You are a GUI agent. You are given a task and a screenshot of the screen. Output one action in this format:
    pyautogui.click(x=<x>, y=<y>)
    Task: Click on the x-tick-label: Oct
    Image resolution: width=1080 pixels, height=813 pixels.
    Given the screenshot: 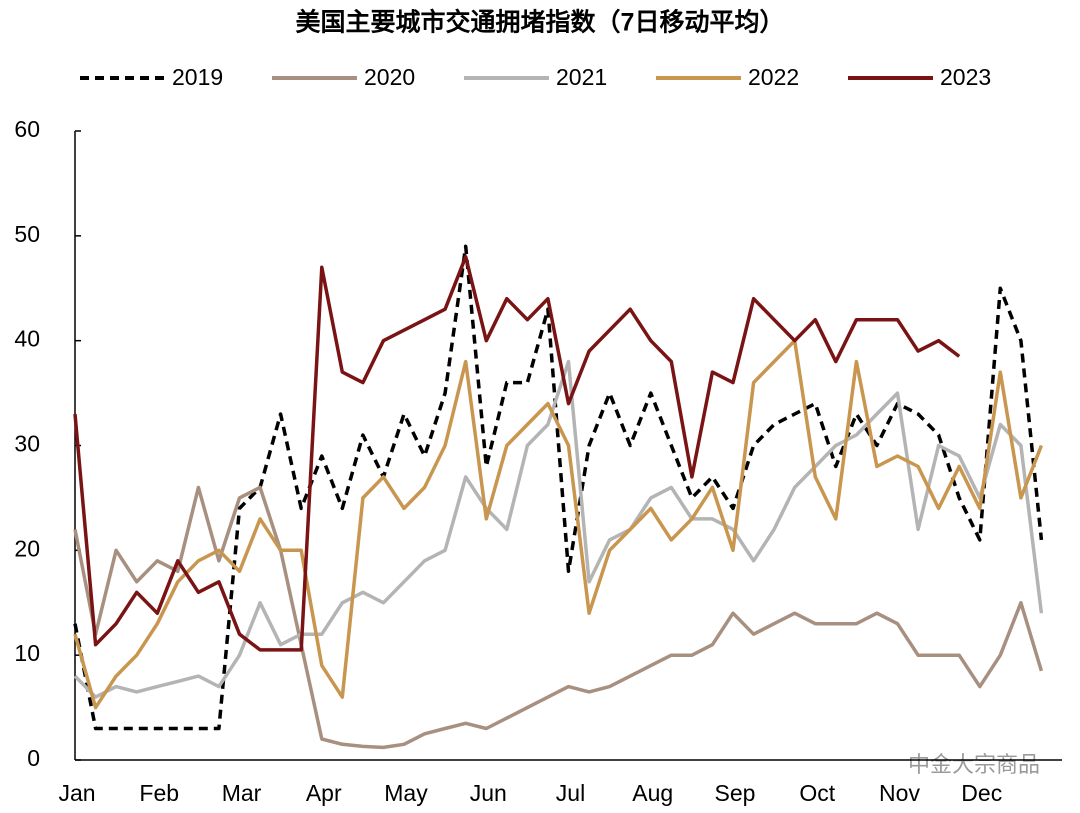 What is the action you would take?
    pyautogui.click(x=817, y=793)
    